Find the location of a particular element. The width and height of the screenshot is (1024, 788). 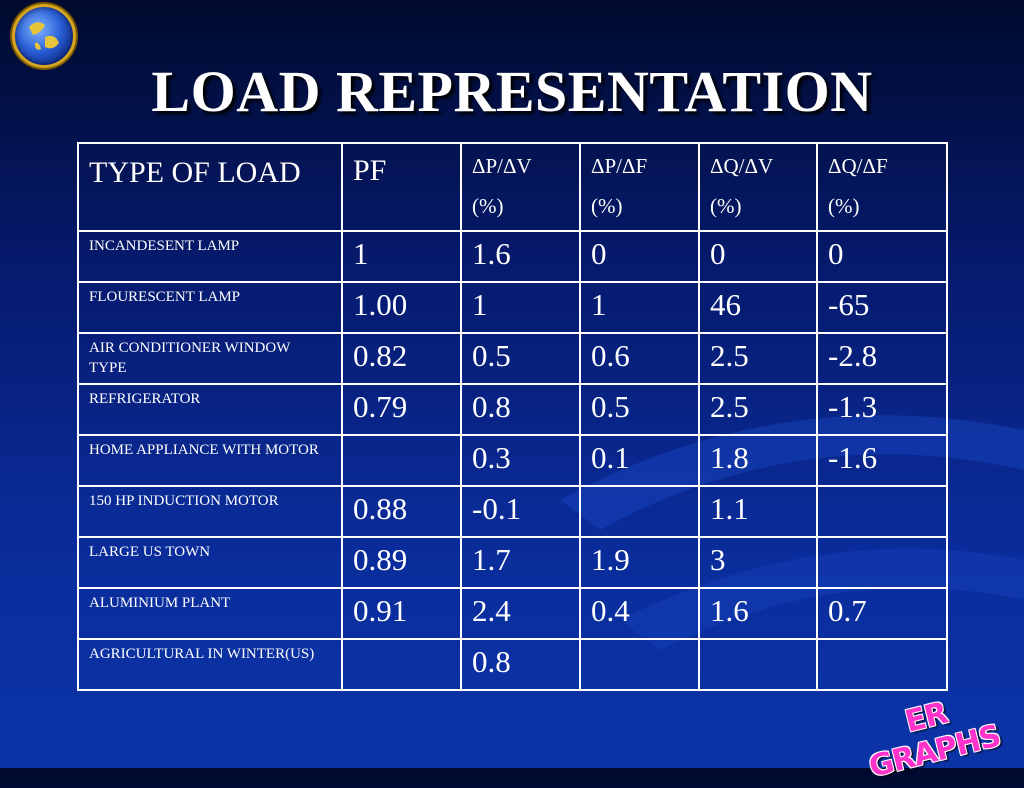

er-graphs-watermark: ER GRAPHS is located at coordinates (934, 740).